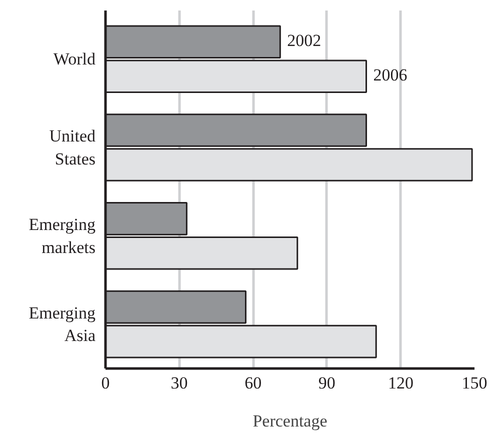  I want to click on x-axis-title: Percentage, so click(290, 421).